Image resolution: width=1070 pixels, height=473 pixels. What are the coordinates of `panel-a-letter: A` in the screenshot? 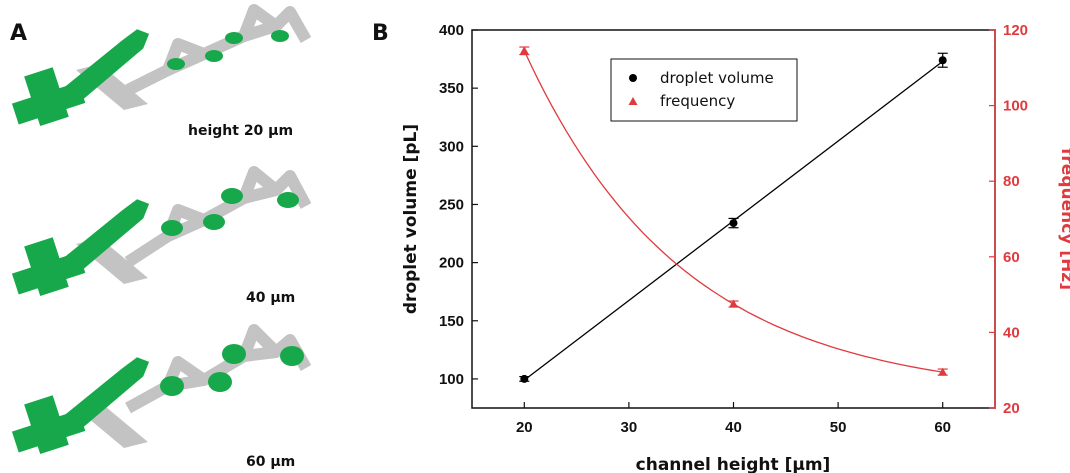 It's located at (18, 33).